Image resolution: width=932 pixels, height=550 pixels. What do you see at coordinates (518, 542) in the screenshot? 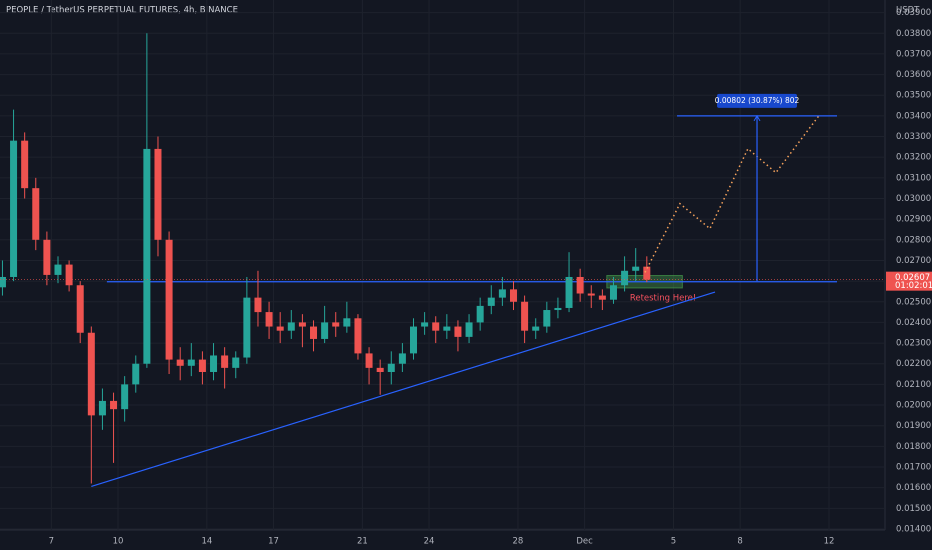
I see `x-tick-label: 28` at bounding box center [518, 542].